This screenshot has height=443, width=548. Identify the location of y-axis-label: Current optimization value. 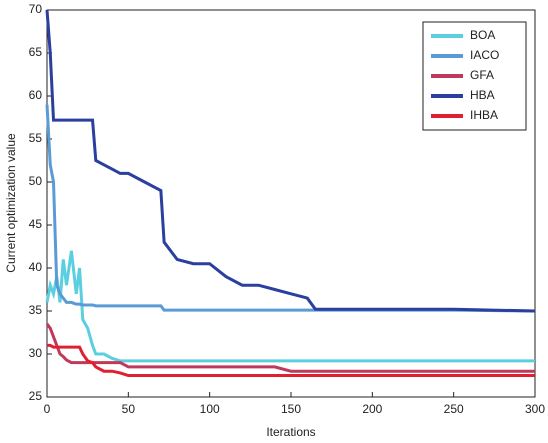
(11, 203).